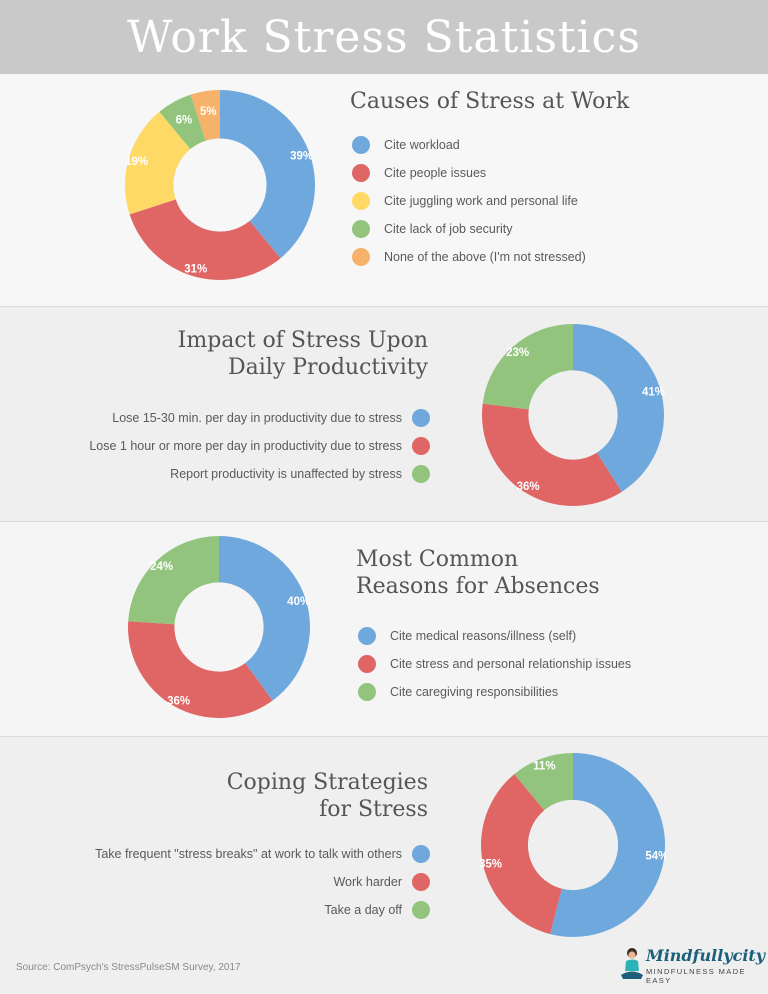 Image resolution: width=768 pixels, height=994 pixels. Describe the element at coordinates (328, 367) in the screenshot. I see `chart-title-line: Daily Productivity` at that location.